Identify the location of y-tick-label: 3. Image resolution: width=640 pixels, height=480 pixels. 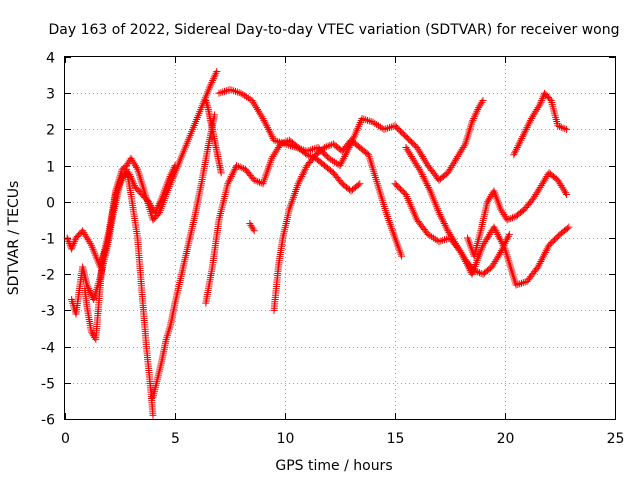
(50, 95).